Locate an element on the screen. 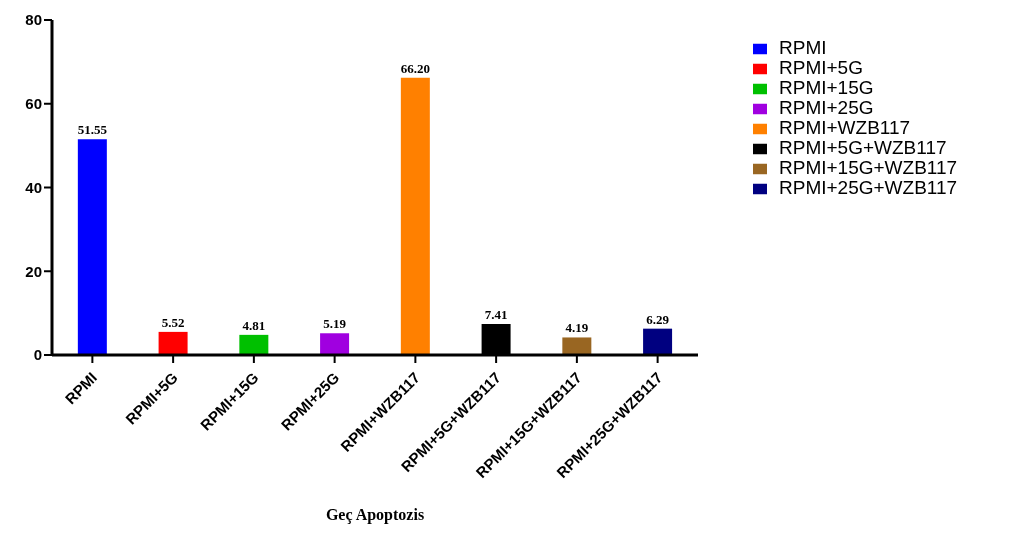 This screenshot has width=1025, height=534. legend-label: RPMI+5G+WZB117 is located at coordinates (863, 147).